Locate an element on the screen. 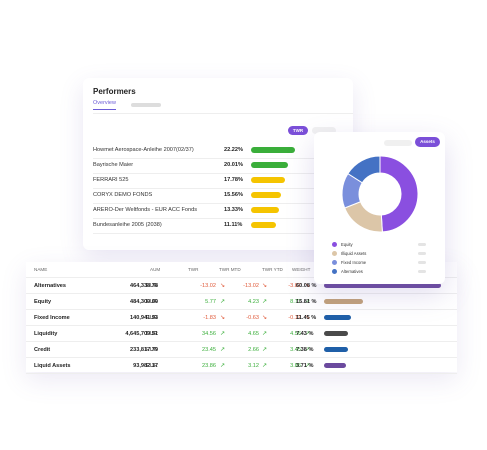  legend-item: Alternatives is located at coordinates (382, 271).